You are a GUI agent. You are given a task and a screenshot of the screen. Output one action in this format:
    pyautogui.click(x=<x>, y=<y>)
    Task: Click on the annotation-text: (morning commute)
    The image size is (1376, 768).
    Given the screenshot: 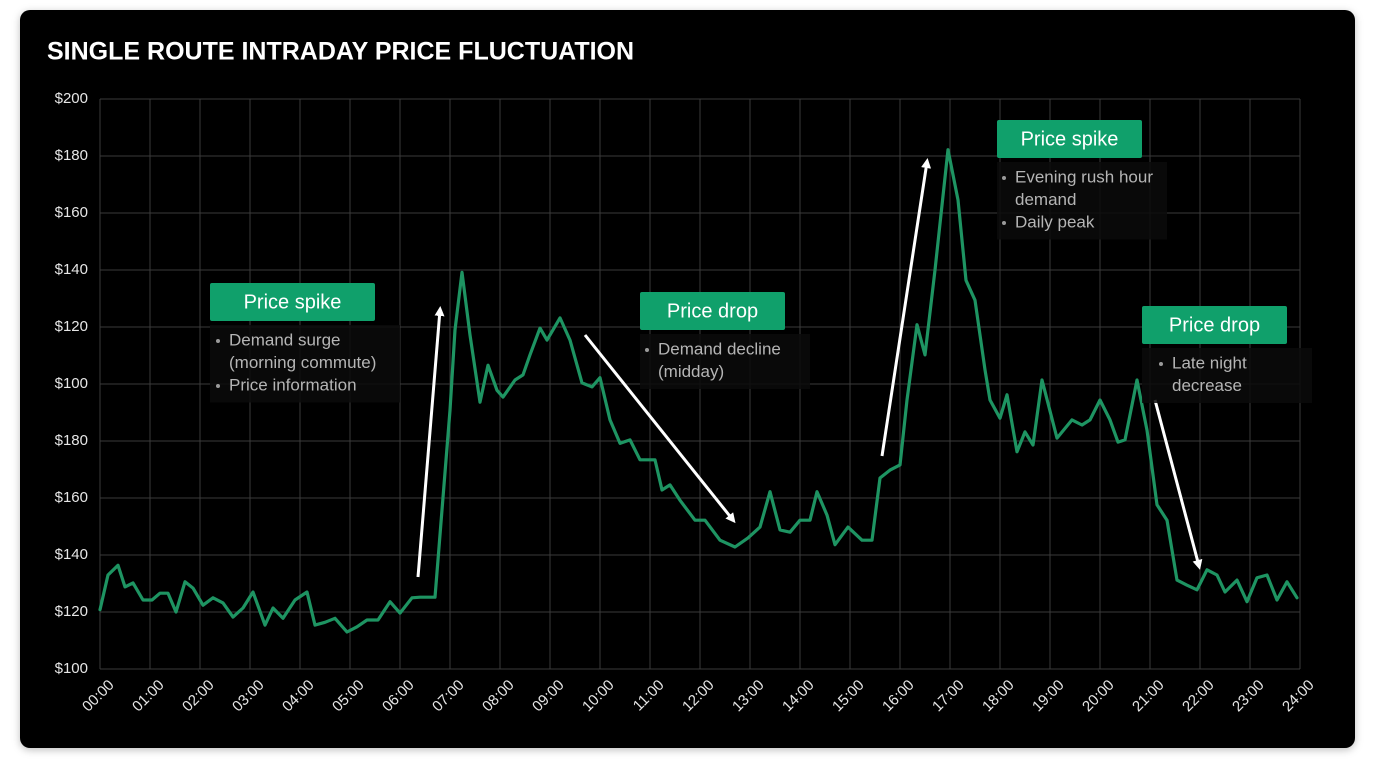 What is the action you would take?
    pyautogui.click(x=302, y=362)
    